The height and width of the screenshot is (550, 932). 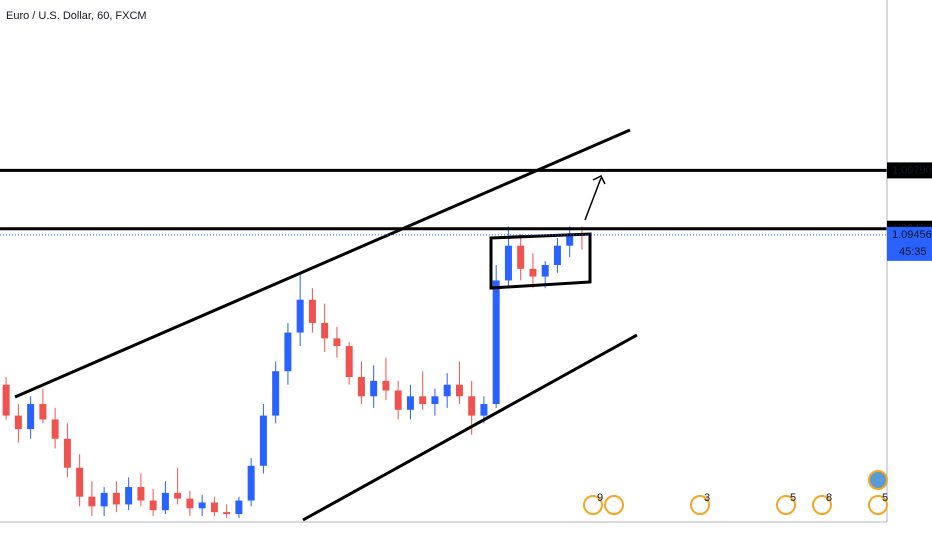 What do you see at coordinates (909, 243) in the screenshot?
I see `last-price-tag` at bounding box center [909, 243].